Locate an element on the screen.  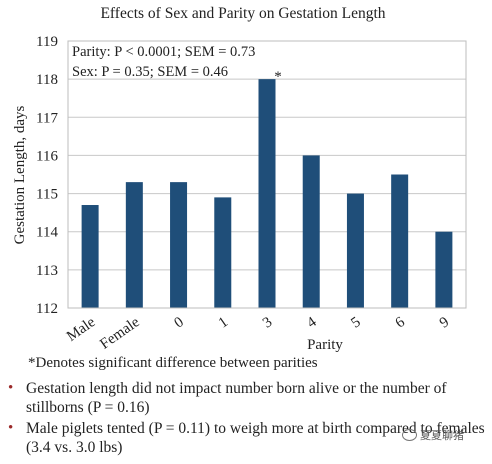
stats-annotation-parity: Parity: P < 0.0001; SEM = 0.73 is located at coordinates (163, 52).